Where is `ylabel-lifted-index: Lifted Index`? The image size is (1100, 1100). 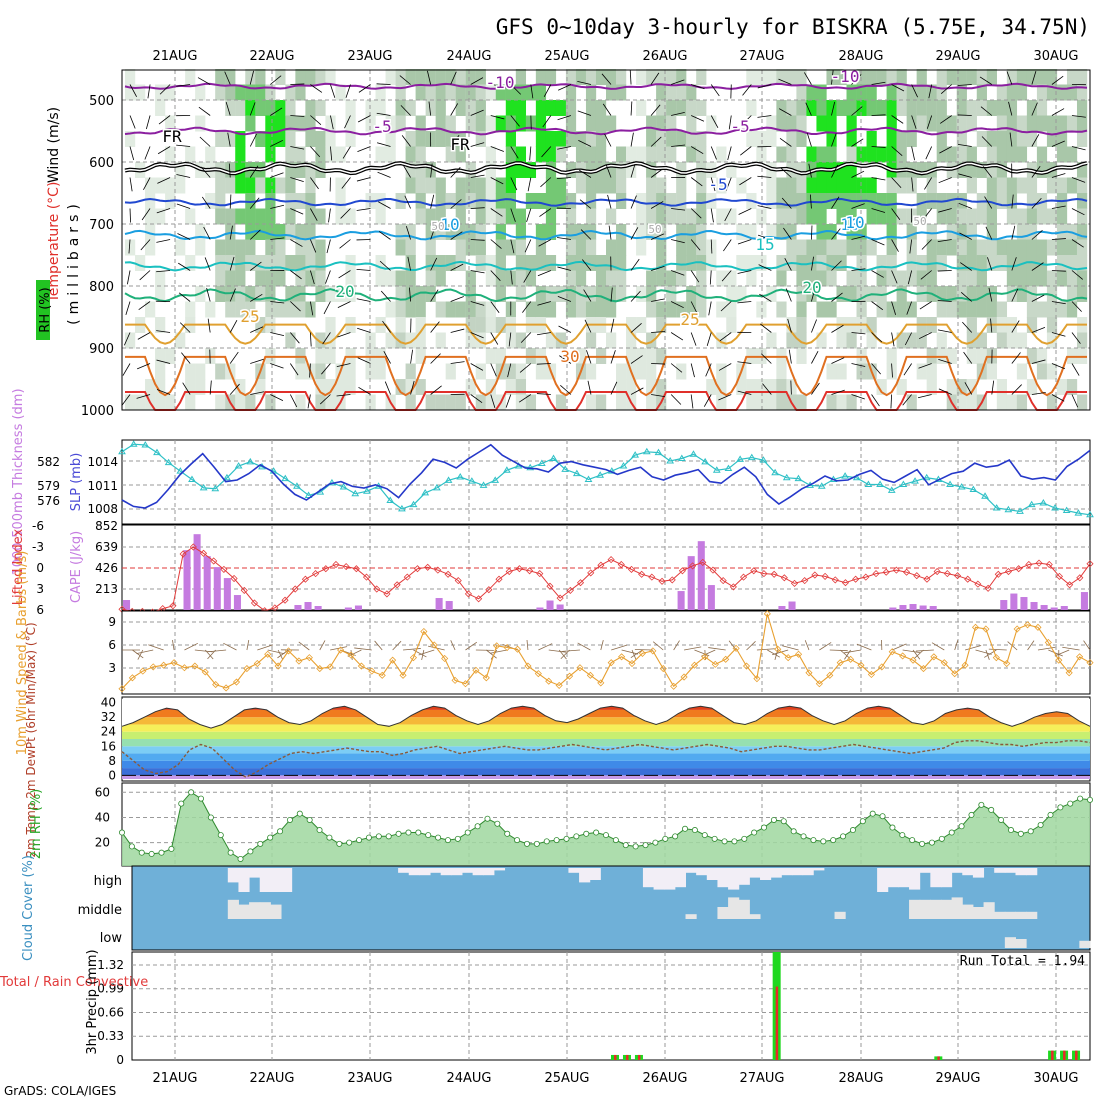
ylabel-lifted-index: Lifted Index is located at coordinates (18, 566).